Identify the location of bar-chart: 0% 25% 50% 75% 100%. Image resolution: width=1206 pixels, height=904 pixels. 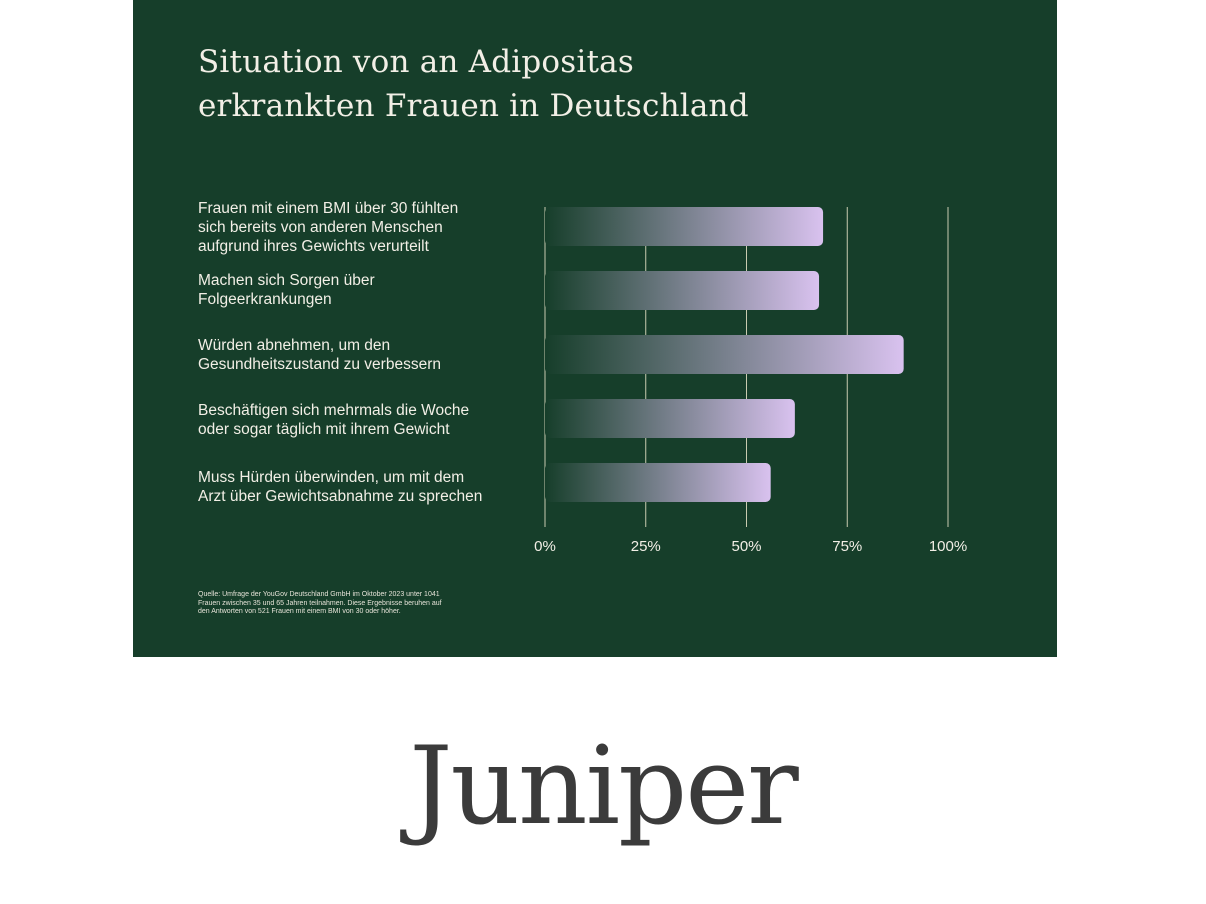
(750, 381).